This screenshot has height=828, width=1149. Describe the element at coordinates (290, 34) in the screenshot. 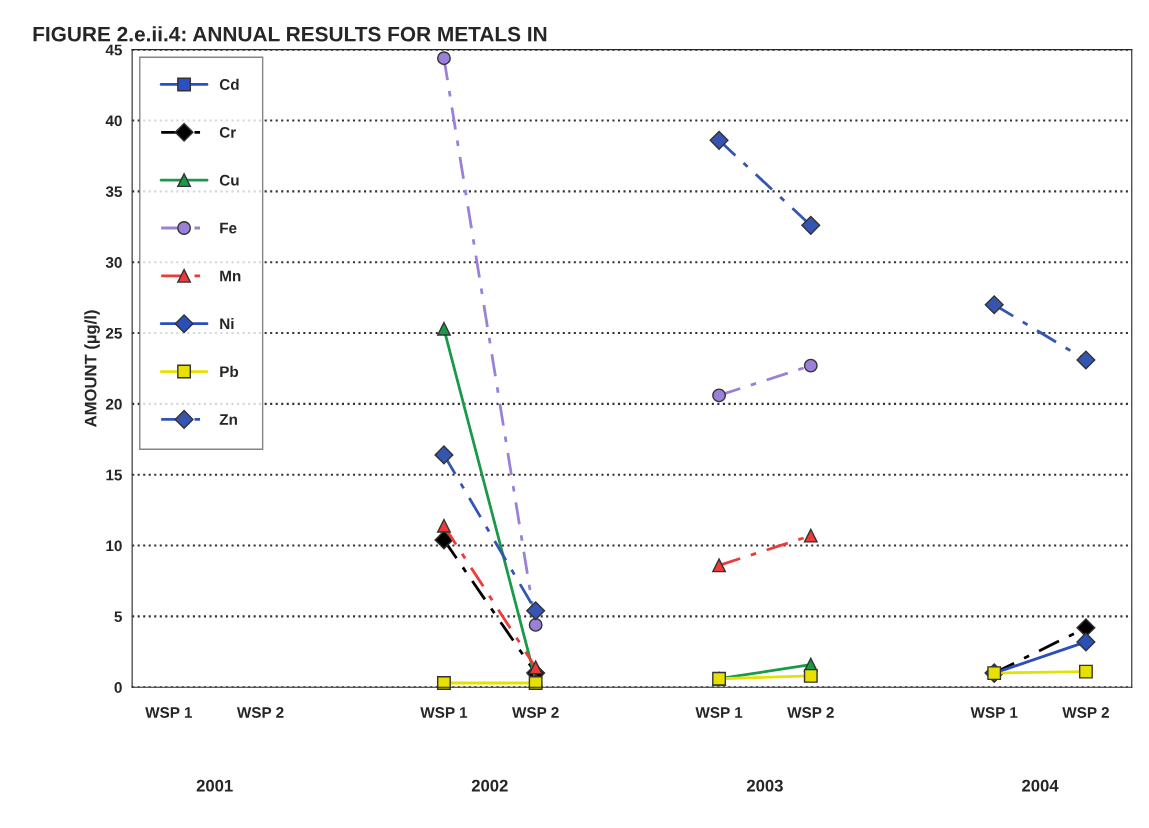

I see `chart-title: FIGURE 2.e.ii.4: ANNUAL RESULTS FOR METALS IN` at that location.